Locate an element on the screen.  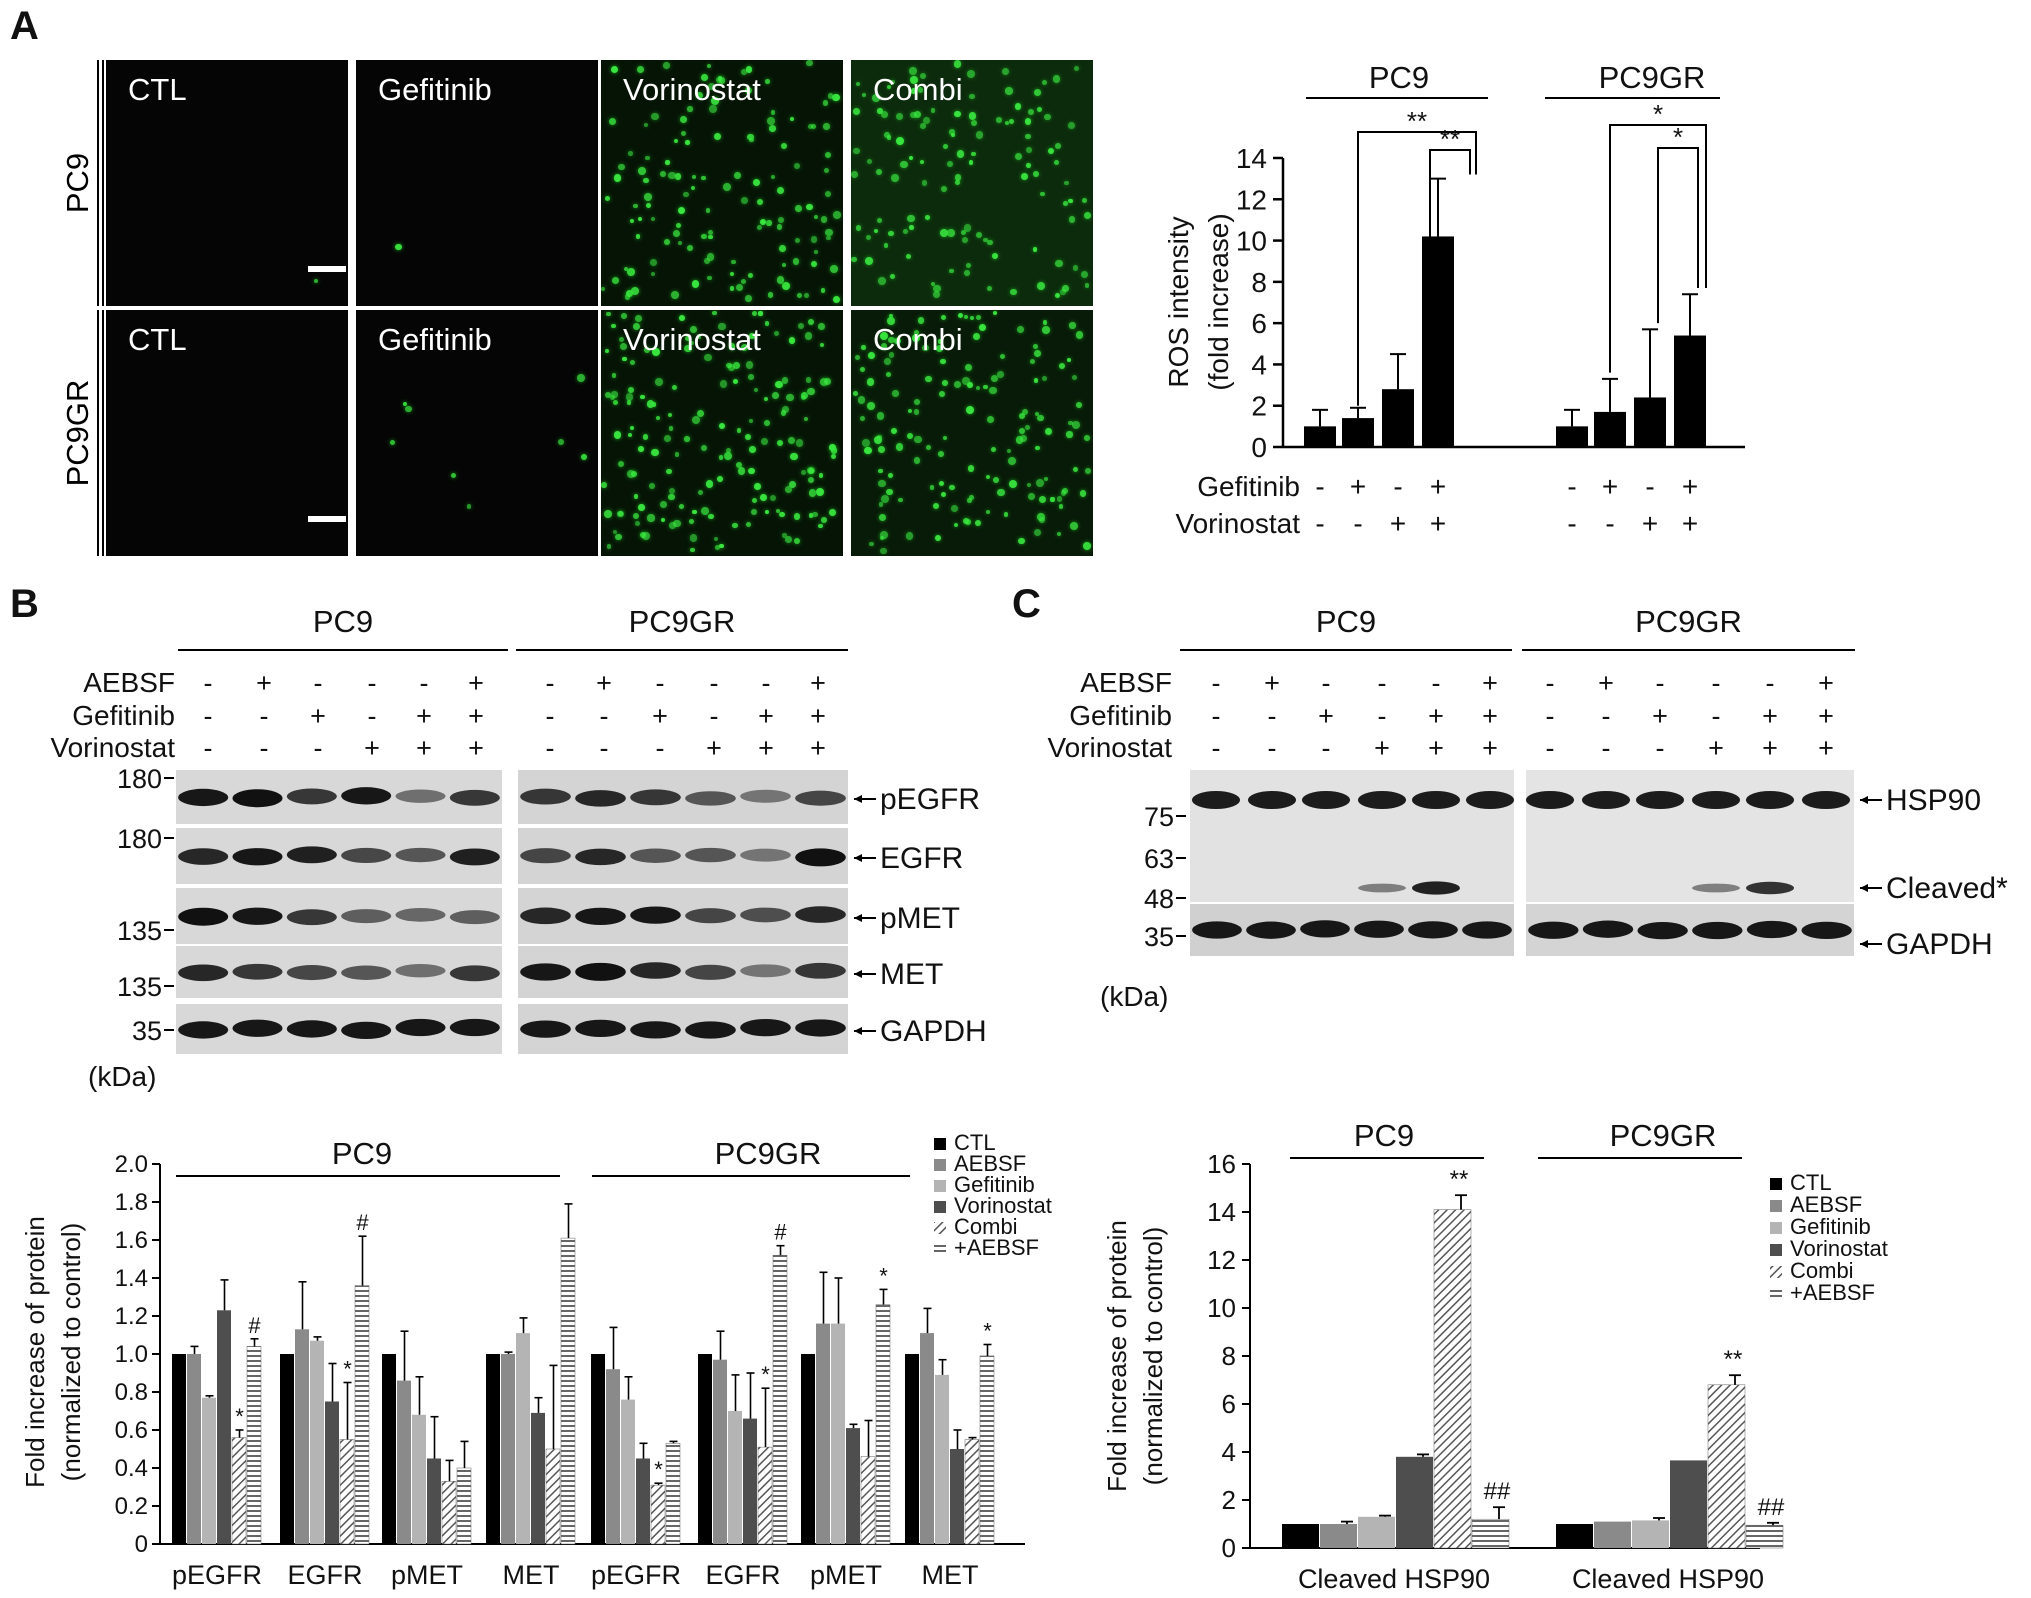
micrograph-1-0: CTL is located at coordinates (227, 433).